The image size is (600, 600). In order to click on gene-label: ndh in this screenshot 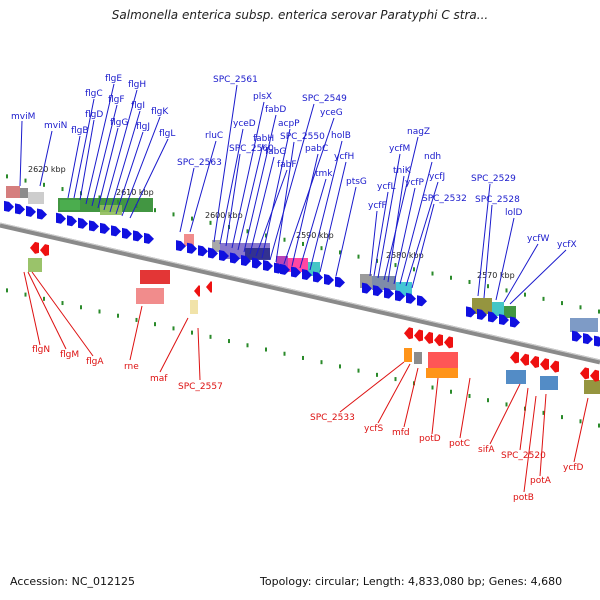, I will do `click(432, 157)`.